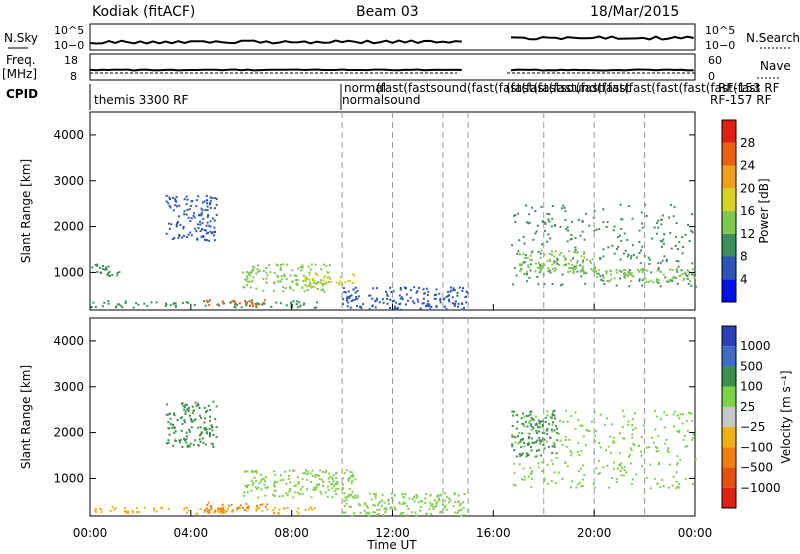 The height and width of the screenshot is (554, 800). What do you see at coordinates (747, 188) in the screenshot?
I see `colorbar-tick-label: 20` at bounding box center [747, 188].